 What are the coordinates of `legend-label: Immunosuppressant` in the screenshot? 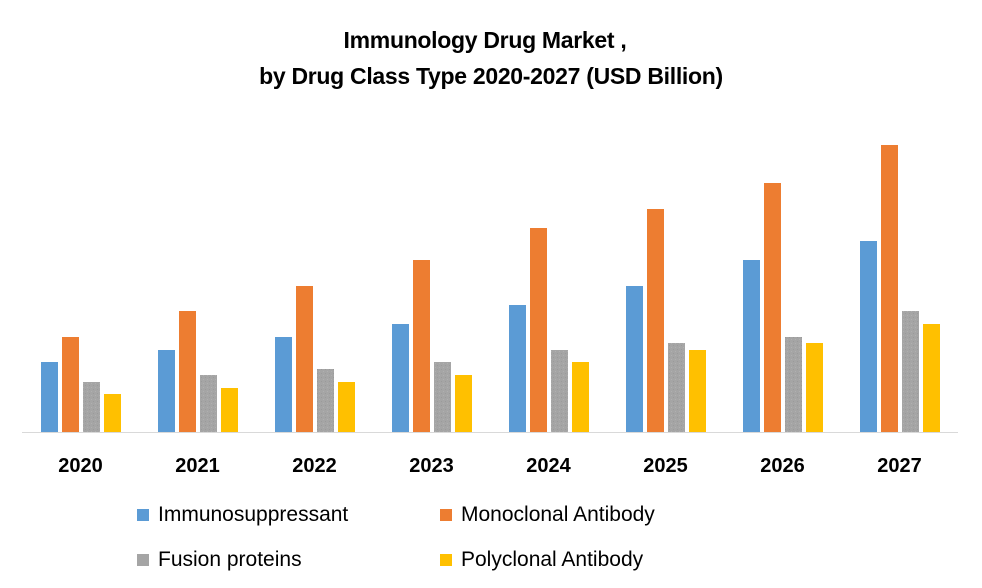 It's located at (253, 514).